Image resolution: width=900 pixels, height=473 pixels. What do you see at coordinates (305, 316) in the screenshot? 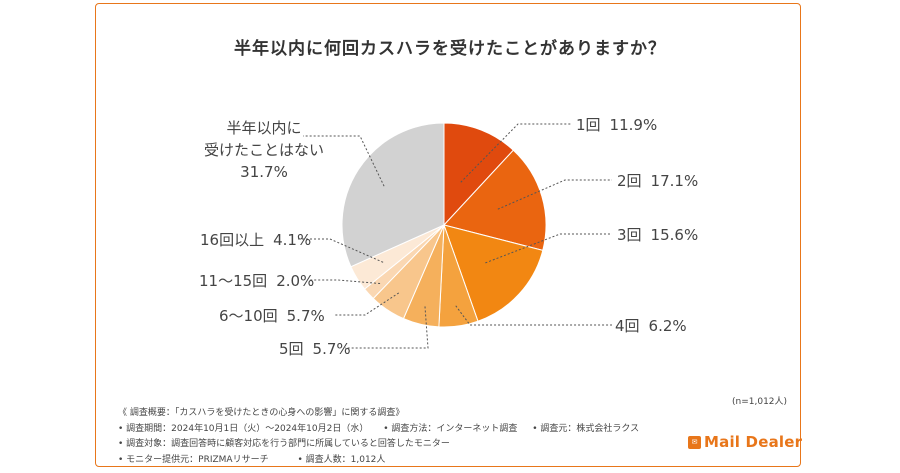
I see `label-6-value: 5.7%` at bounding box center [305, 316].